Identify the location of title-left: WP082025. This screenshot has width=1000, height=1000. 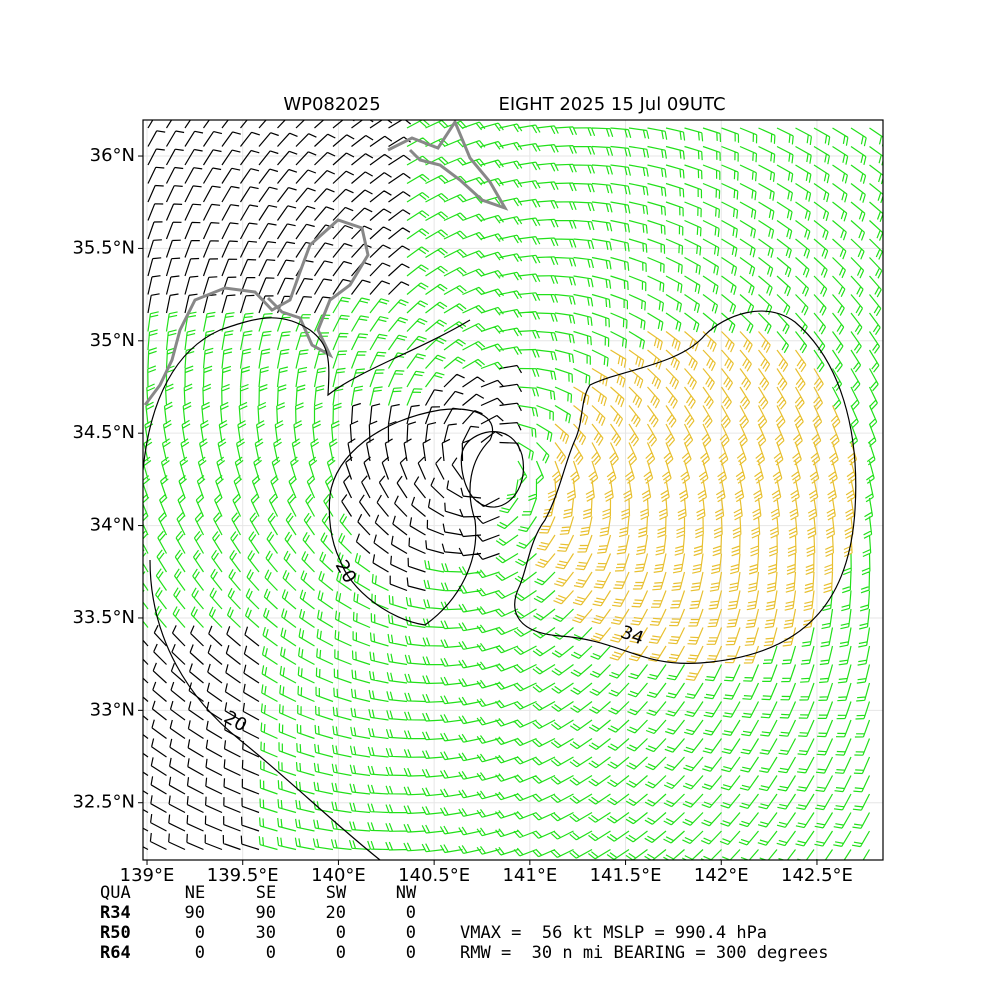
(331, 104).